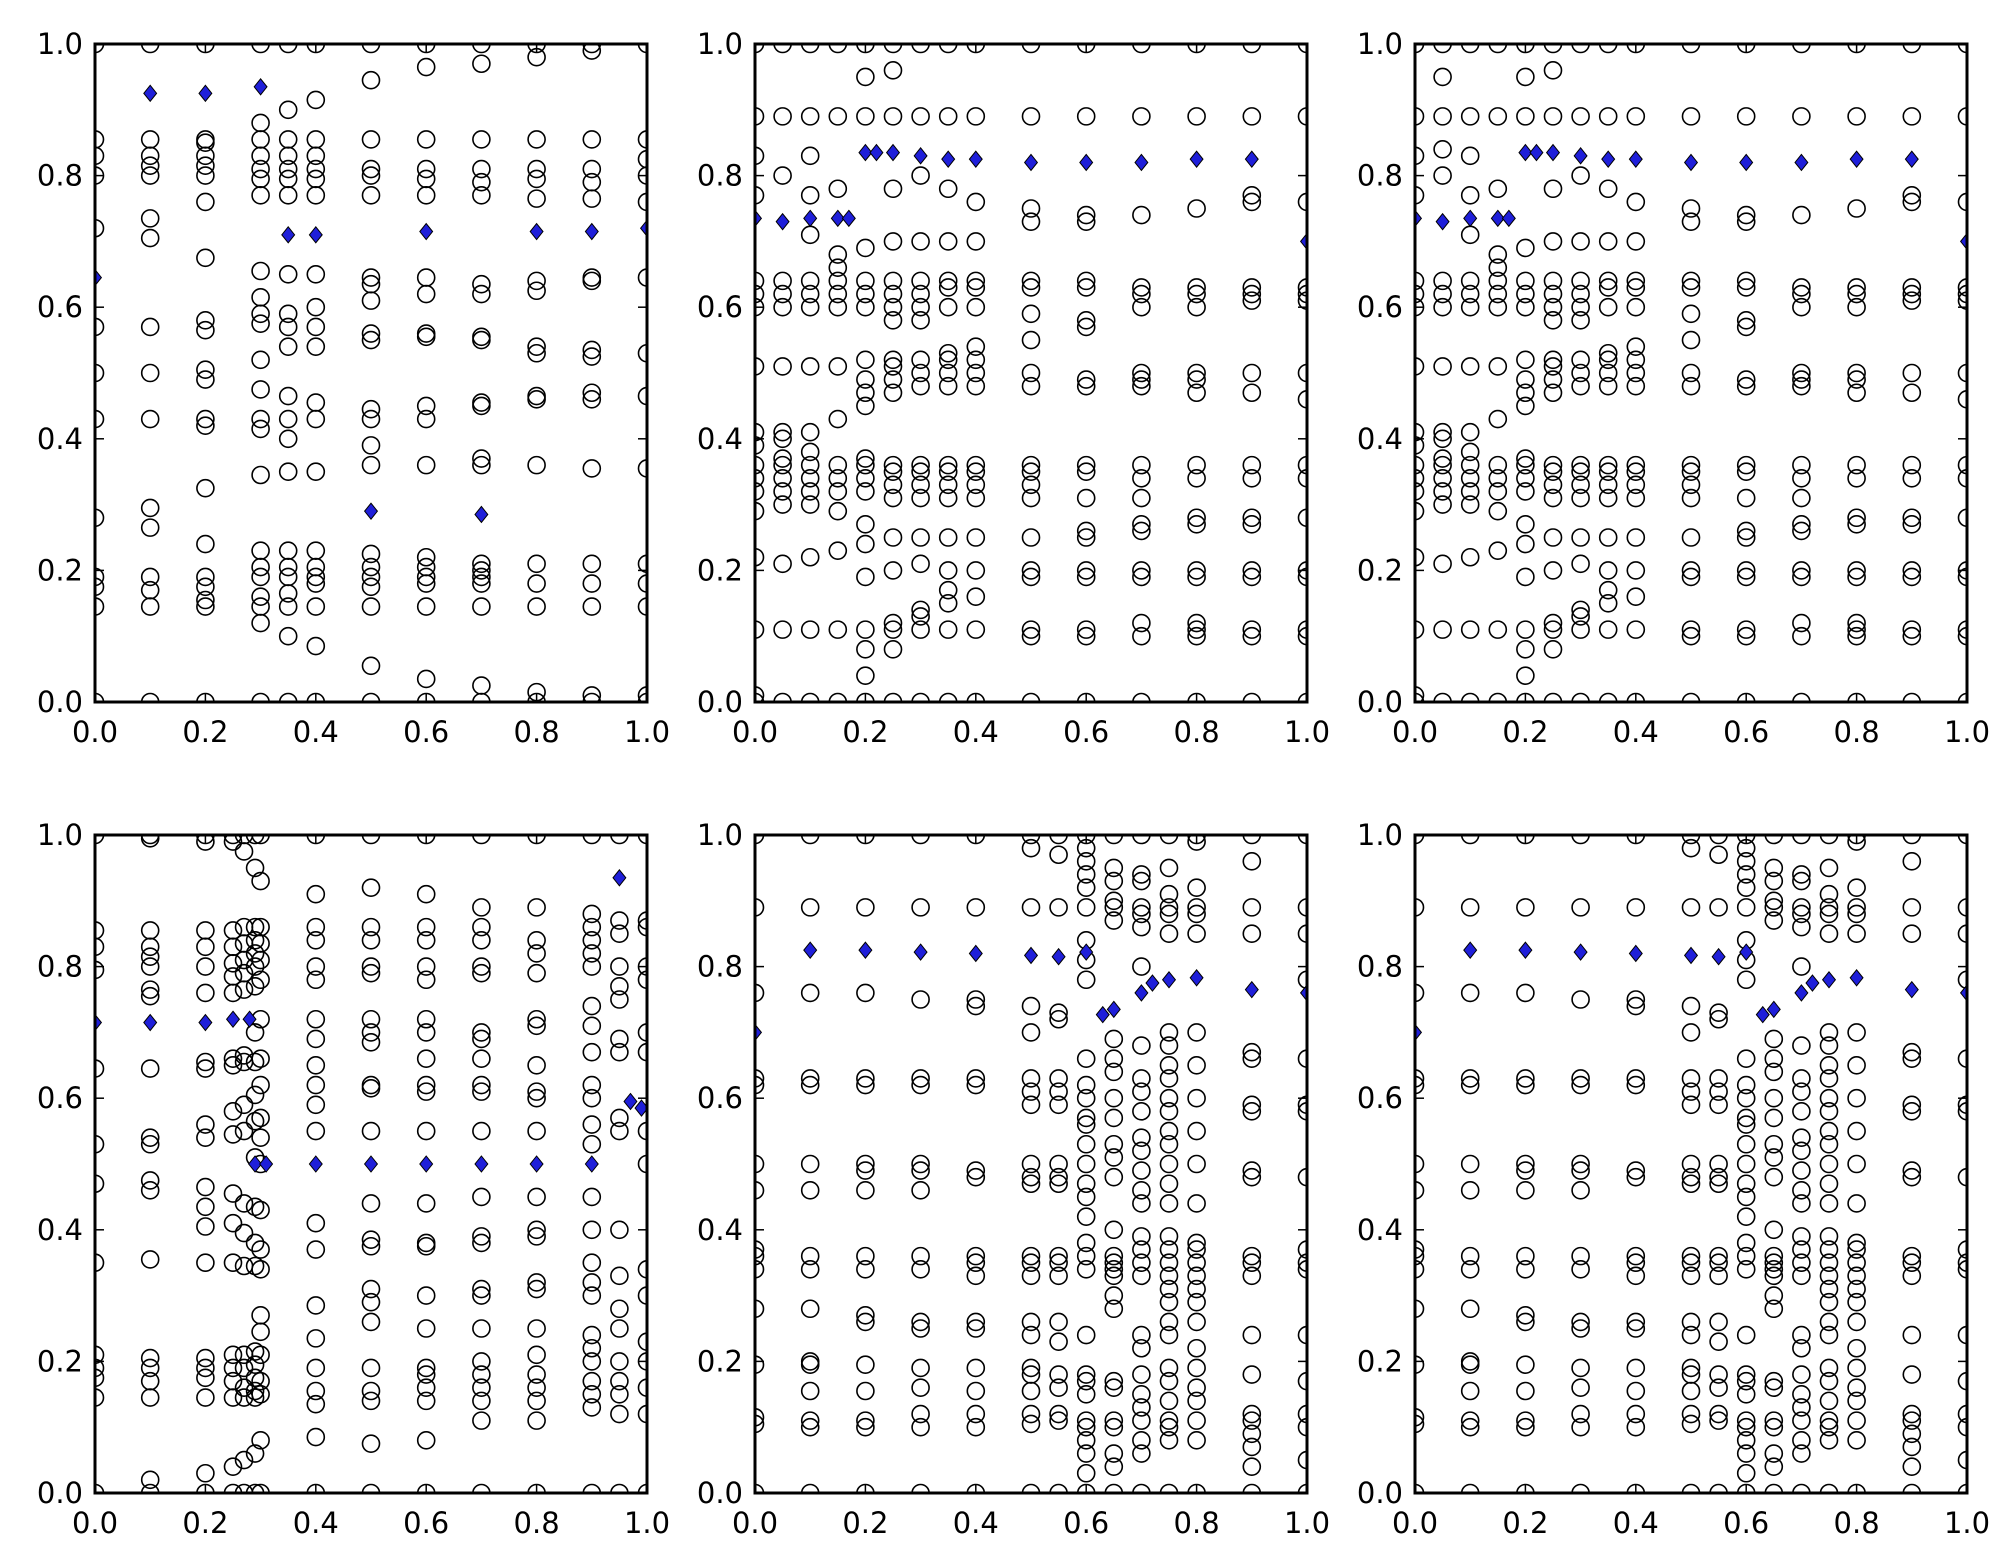 The height and width of the screenshot is (1565, 2004). What do you see at coordinates (1636, 732) in the screenshot?
I see `x-tick-label: 0.4` at bounding box center [1636, 732].